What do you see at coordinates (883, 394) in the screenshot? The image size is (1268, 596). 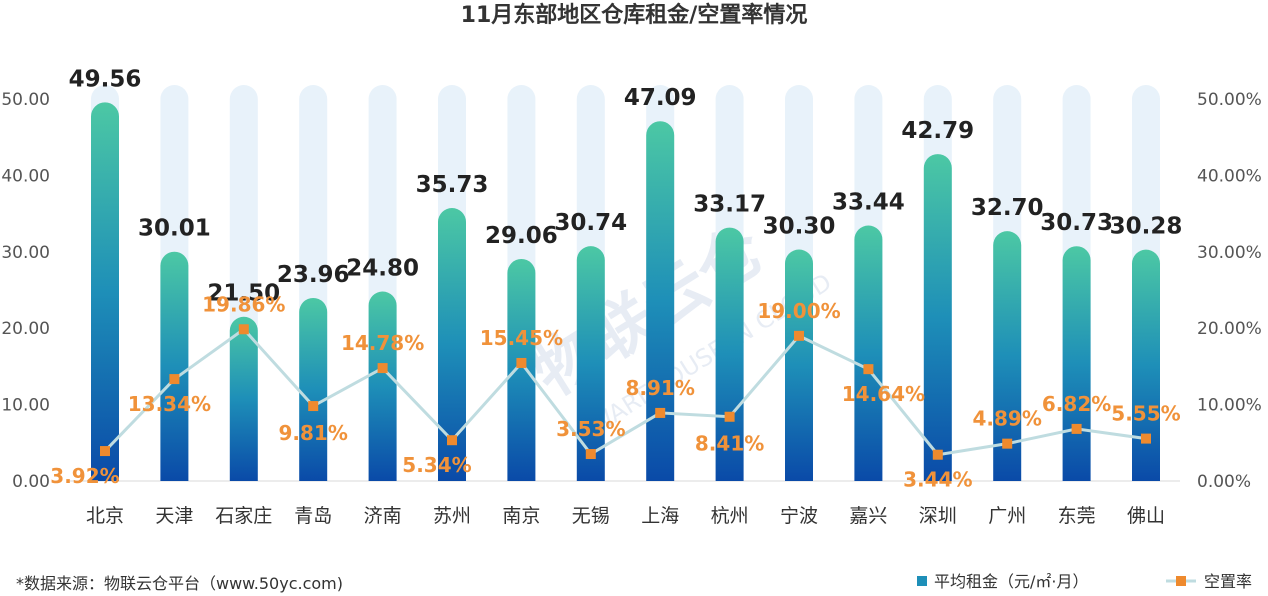 I see `vacancy-value-label: 14.64%` at bounding box center [883, 394].